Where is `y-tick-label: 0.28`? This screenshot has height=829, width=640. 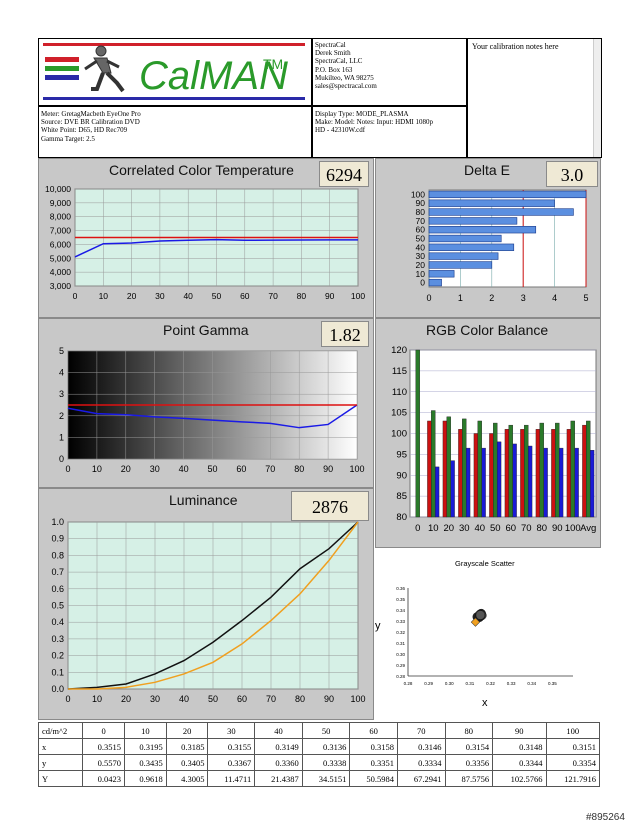
y-tick-label: 0.28 is located at coordinates (400, 676).